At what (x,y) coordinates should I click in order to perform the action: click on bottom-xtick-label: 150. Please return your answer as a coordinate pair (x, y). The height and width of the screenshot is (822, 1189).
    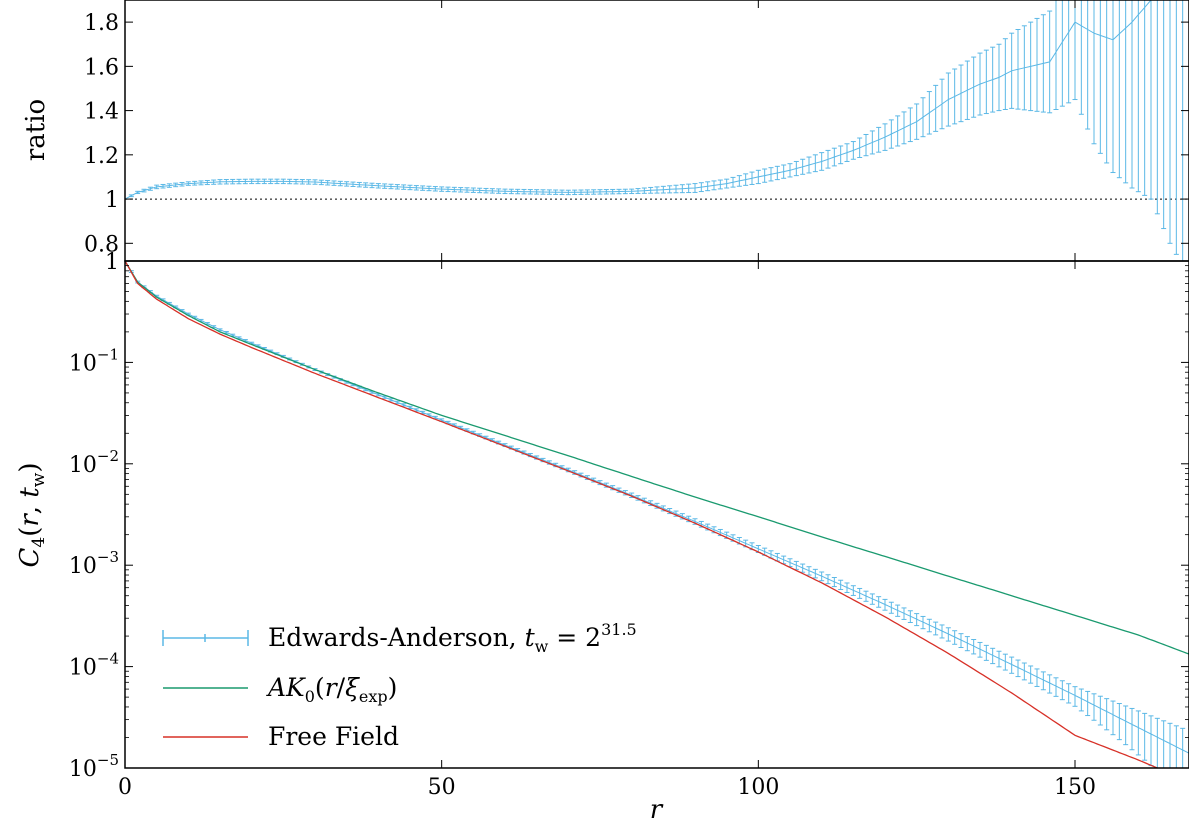
    Looking at the image, I should click on (1075, 787).